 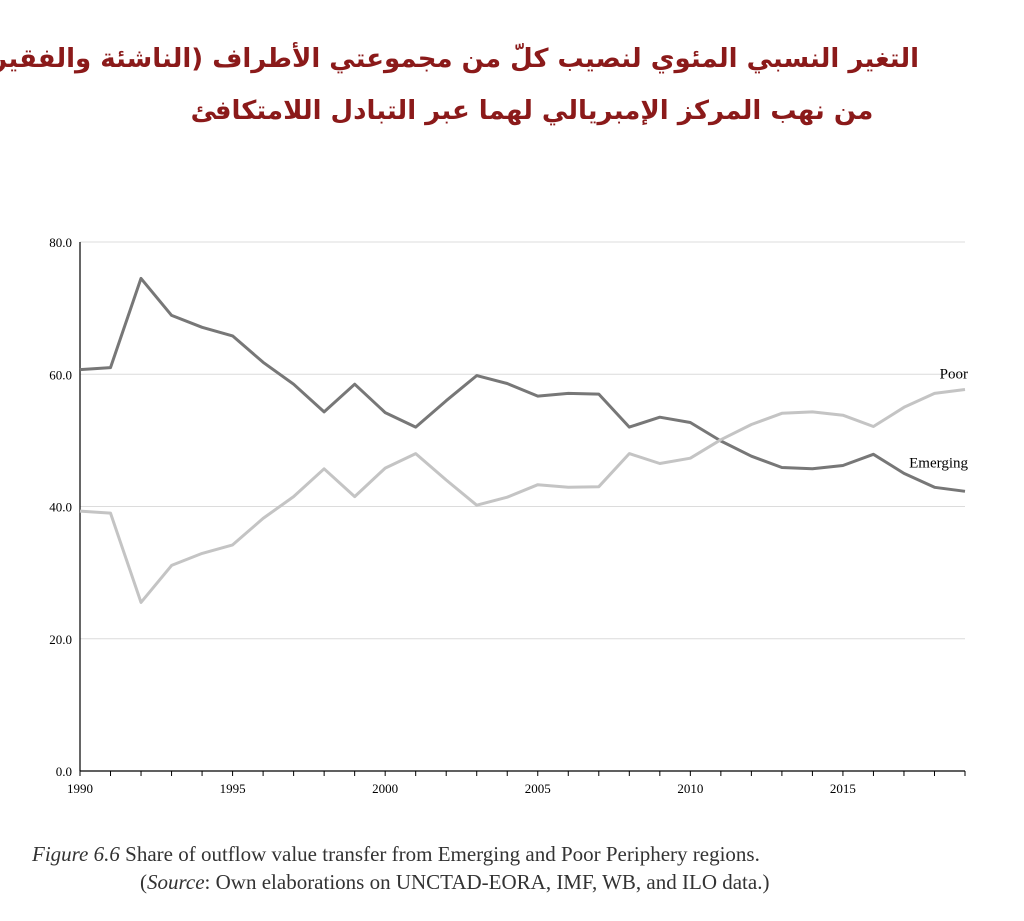 I want to click on x-tick-label: 2010, so click(x=690, y=788).